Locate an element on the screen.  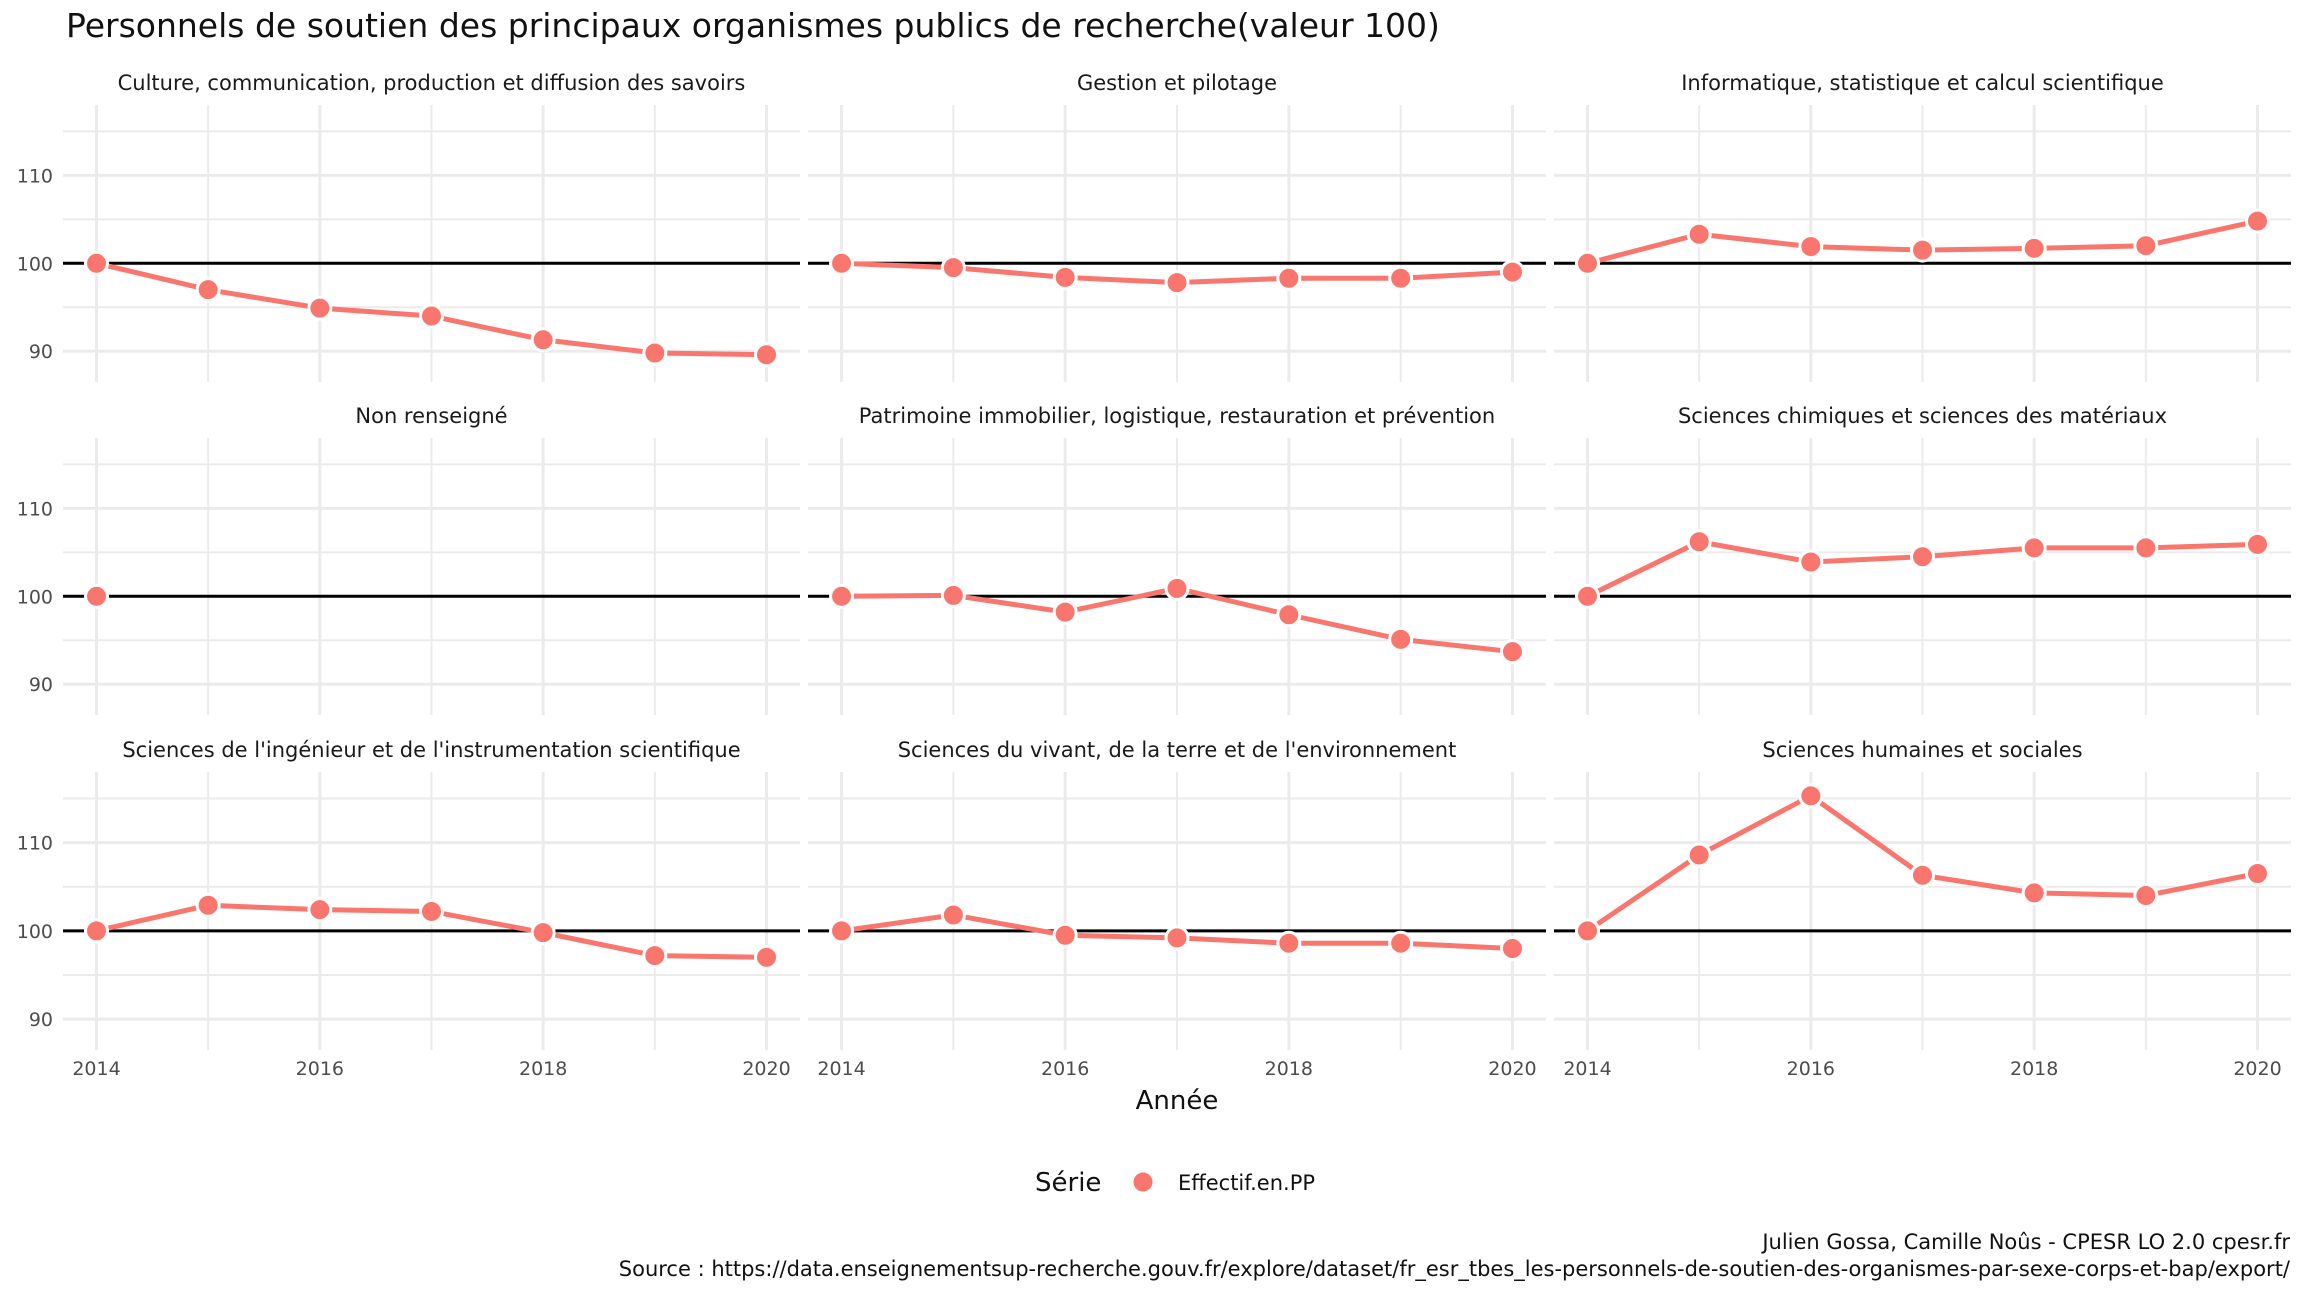
legend-entry-label: Effectif.en.PP is located at coordinates (1246, 1183).